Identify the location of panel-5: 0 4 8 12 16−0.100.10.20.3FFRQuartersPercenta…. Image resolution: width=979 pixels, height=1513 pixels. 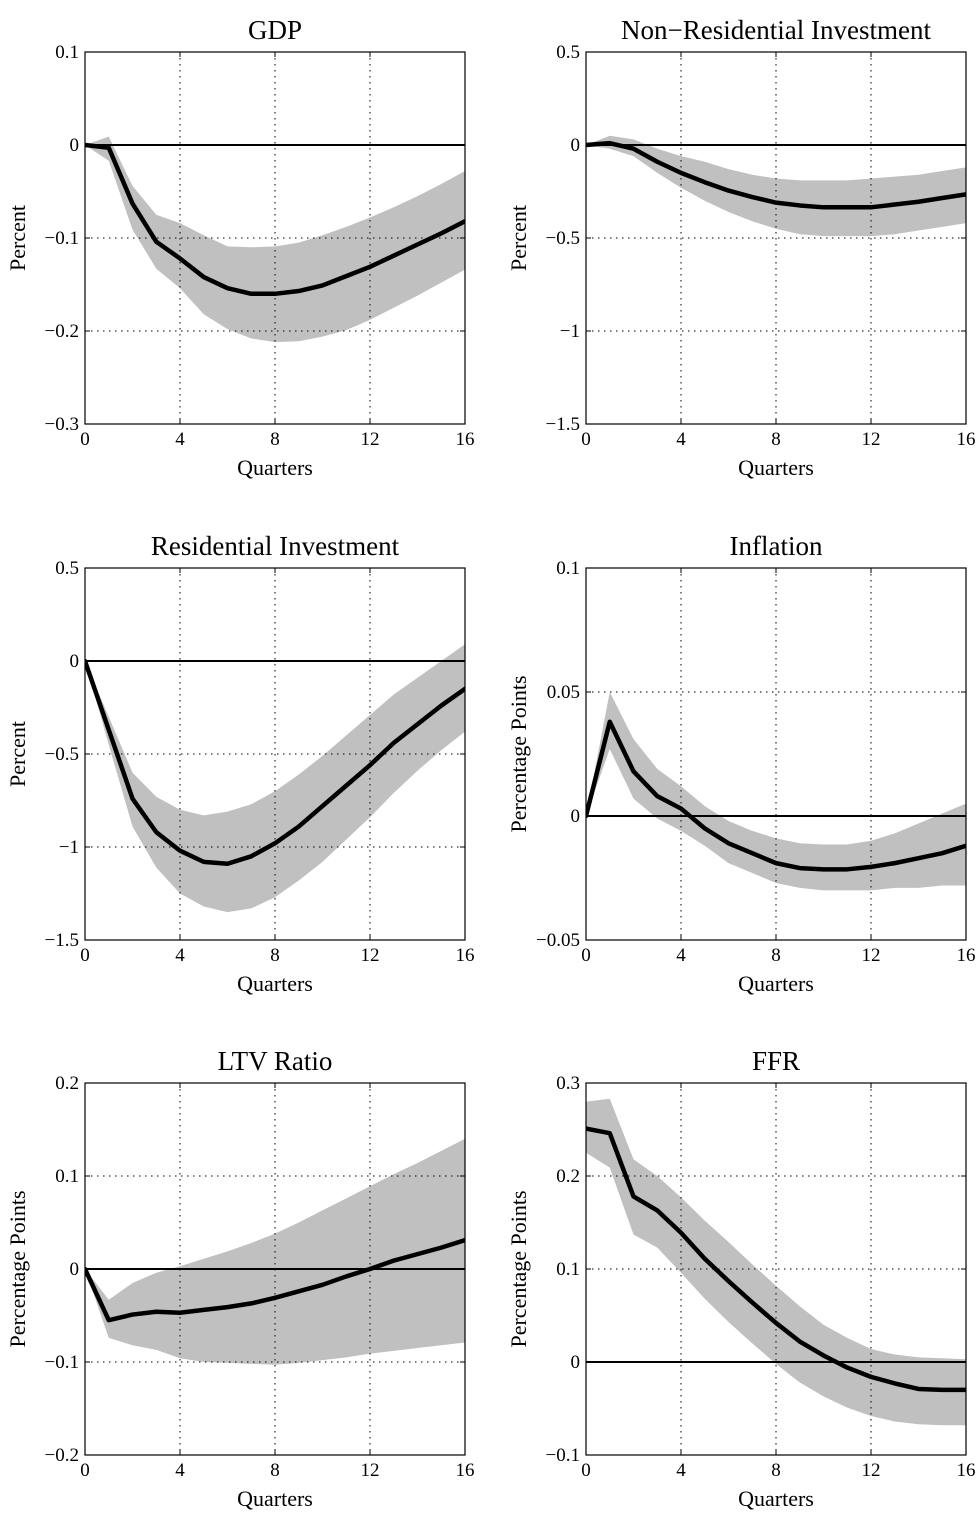
(741, 1278).